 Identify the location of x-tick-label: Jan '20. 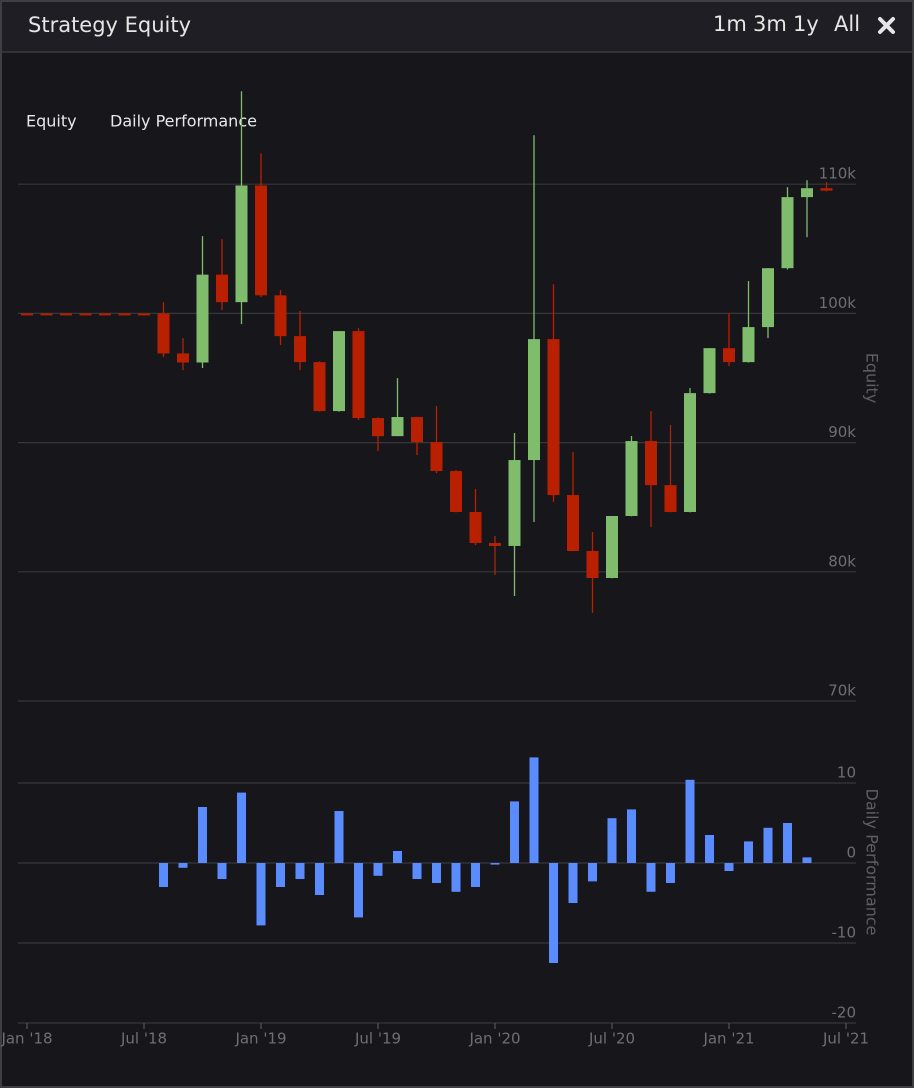
(494, 1039).